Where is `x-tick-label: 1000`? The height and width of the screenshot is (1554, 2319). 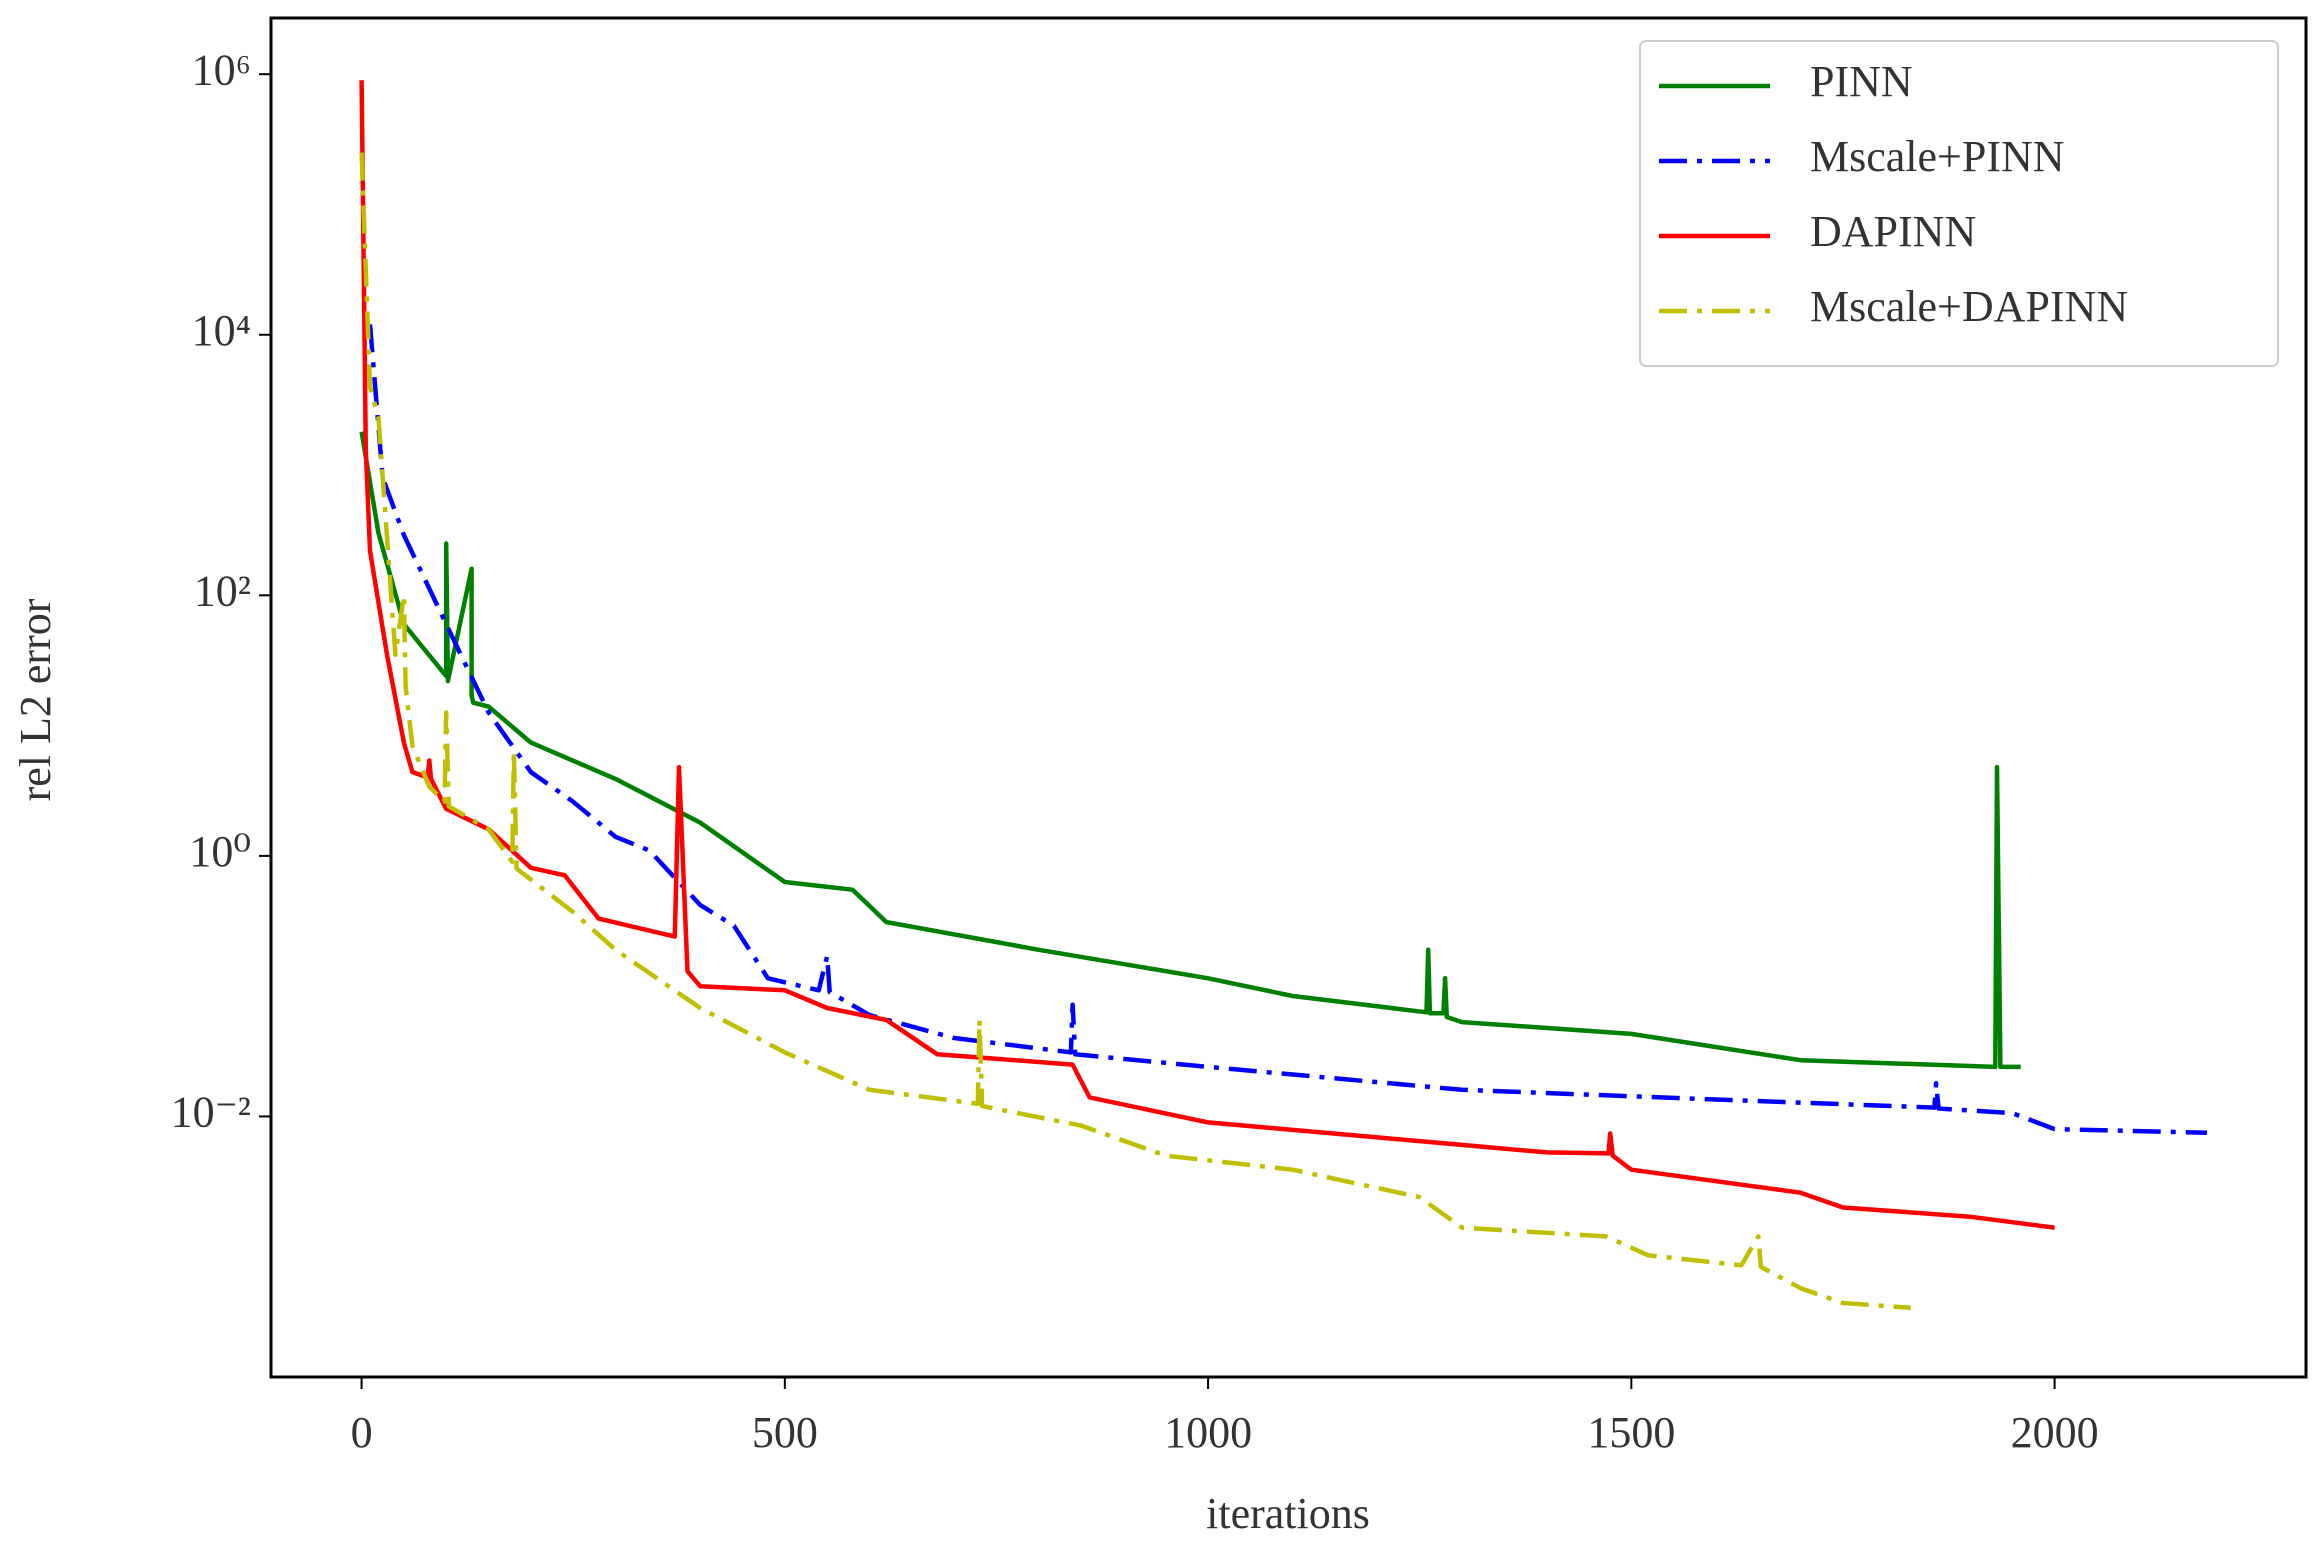
x-tick-label: 1000 is located at coordinates (1208, 1432).